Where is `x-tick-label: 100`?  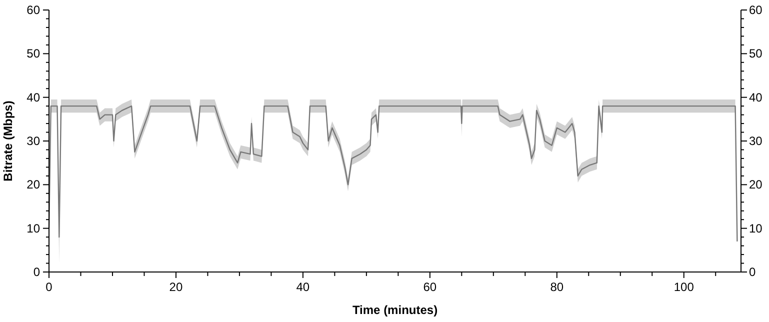 x-tick-label: 100 is located at coordinates (684, 287).